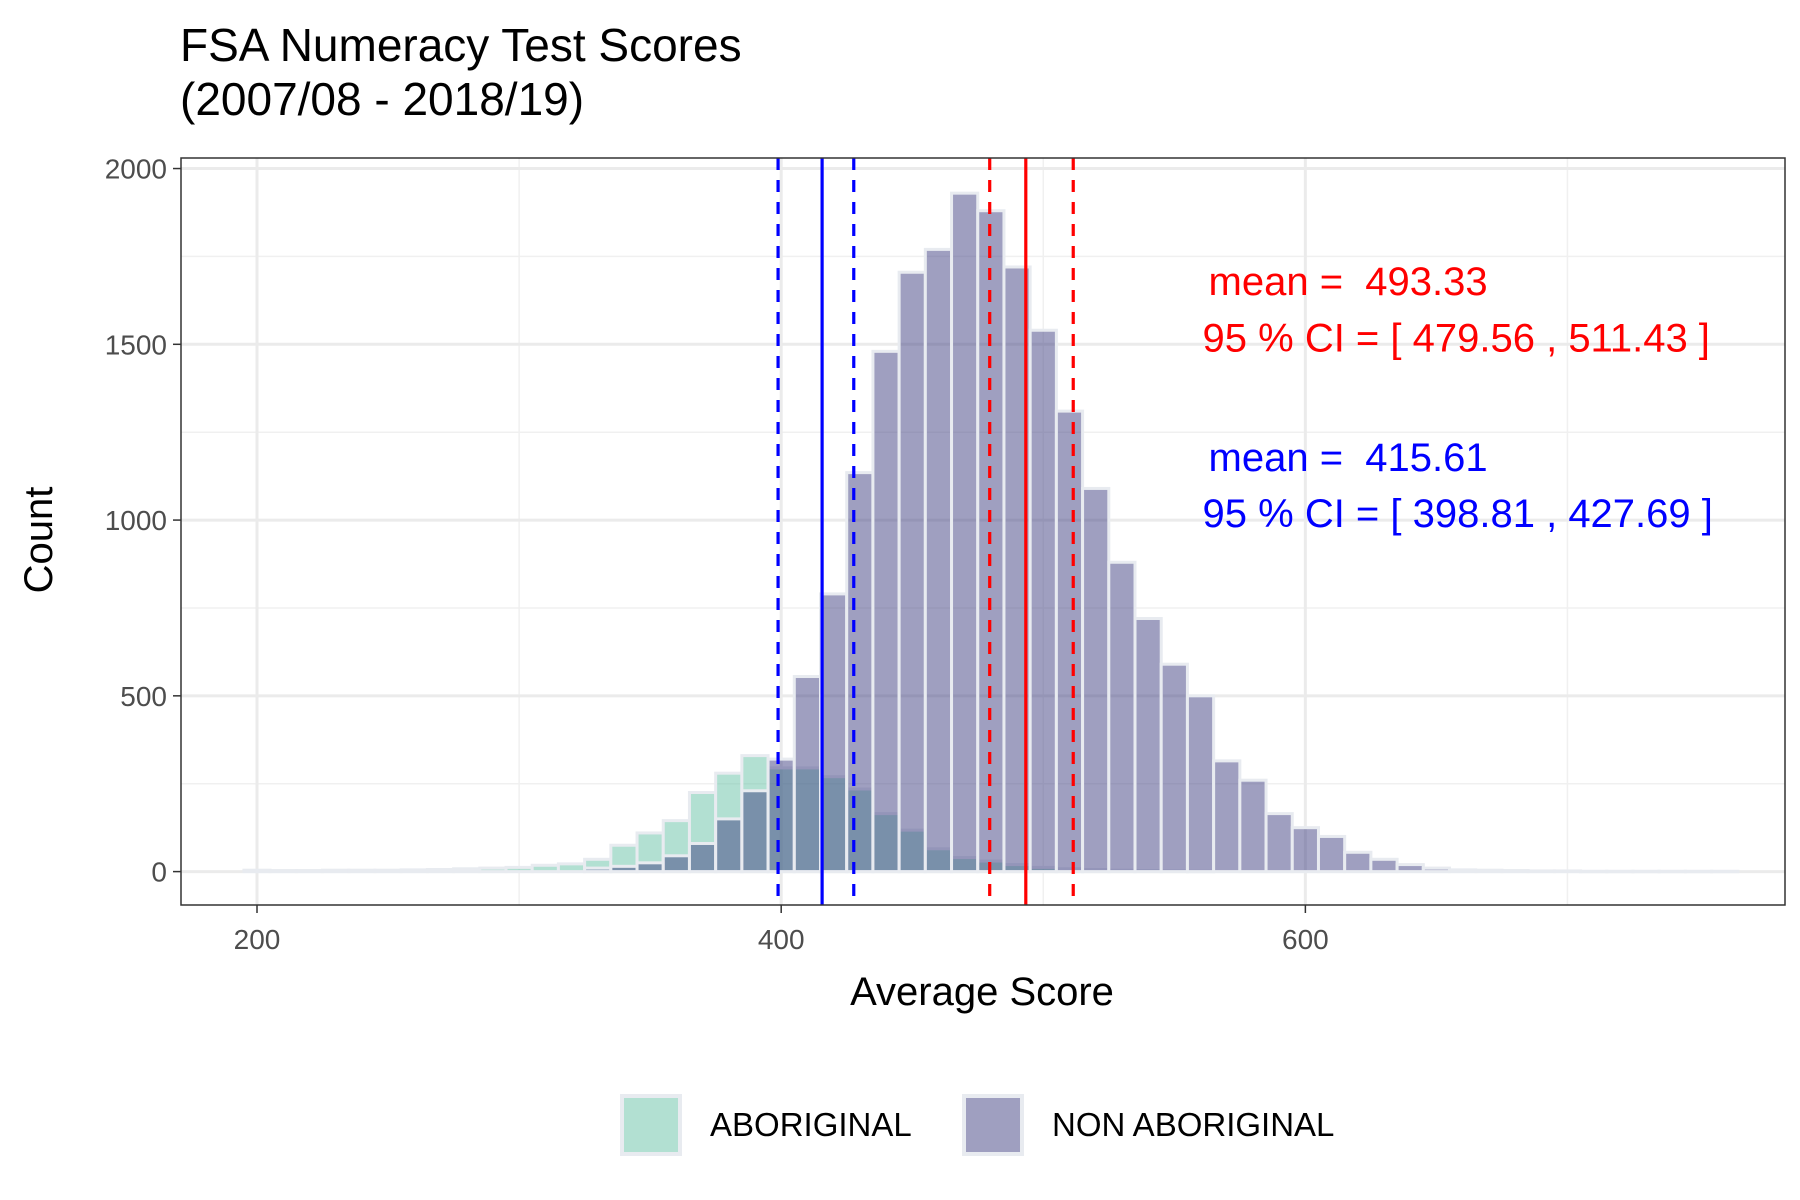 Image resolution: width=1800 pixels, height=1200 pixels. I want to click on reference-lines, so click(925, 531).